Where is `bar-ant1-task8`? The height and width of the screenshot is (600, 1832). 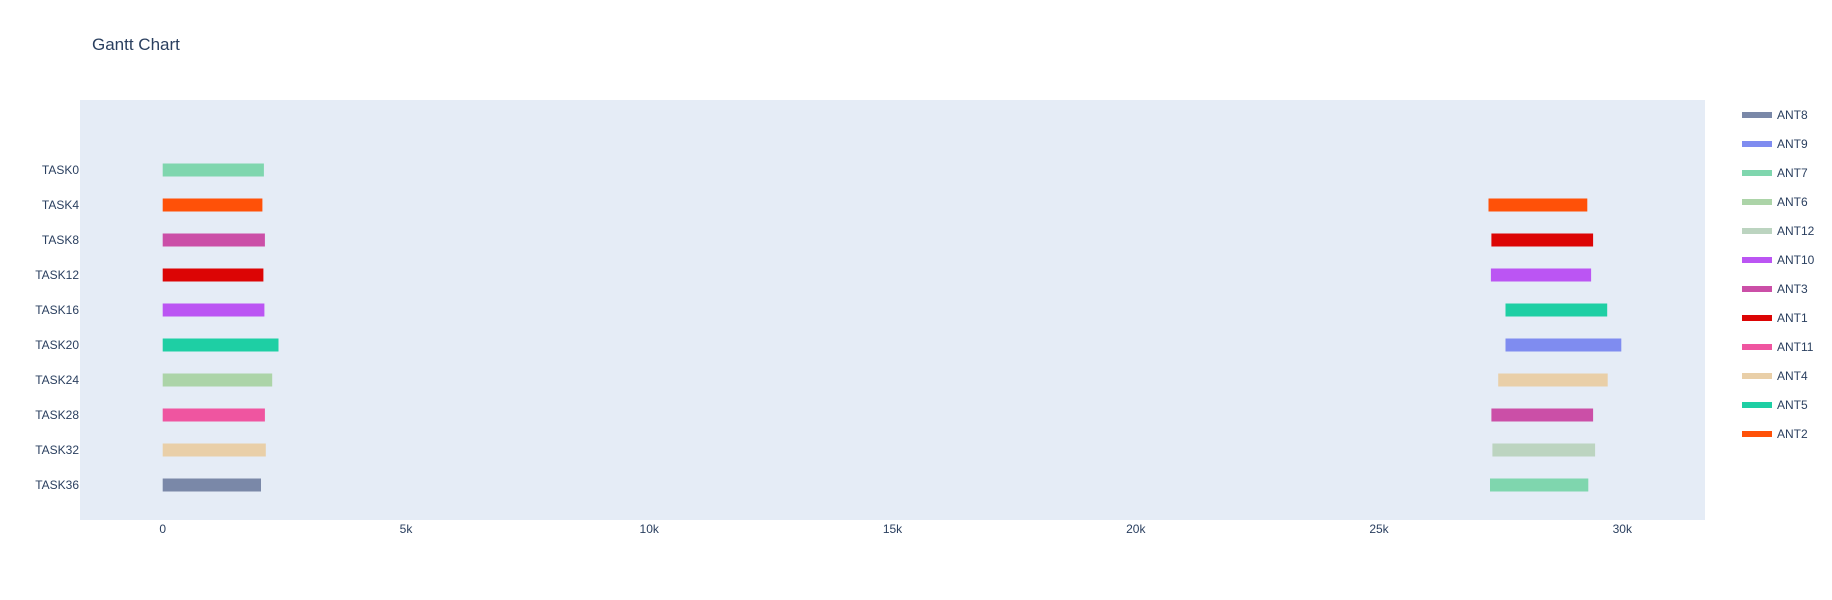 bar-ant1-task8 is located at coordinates (1542, 240).